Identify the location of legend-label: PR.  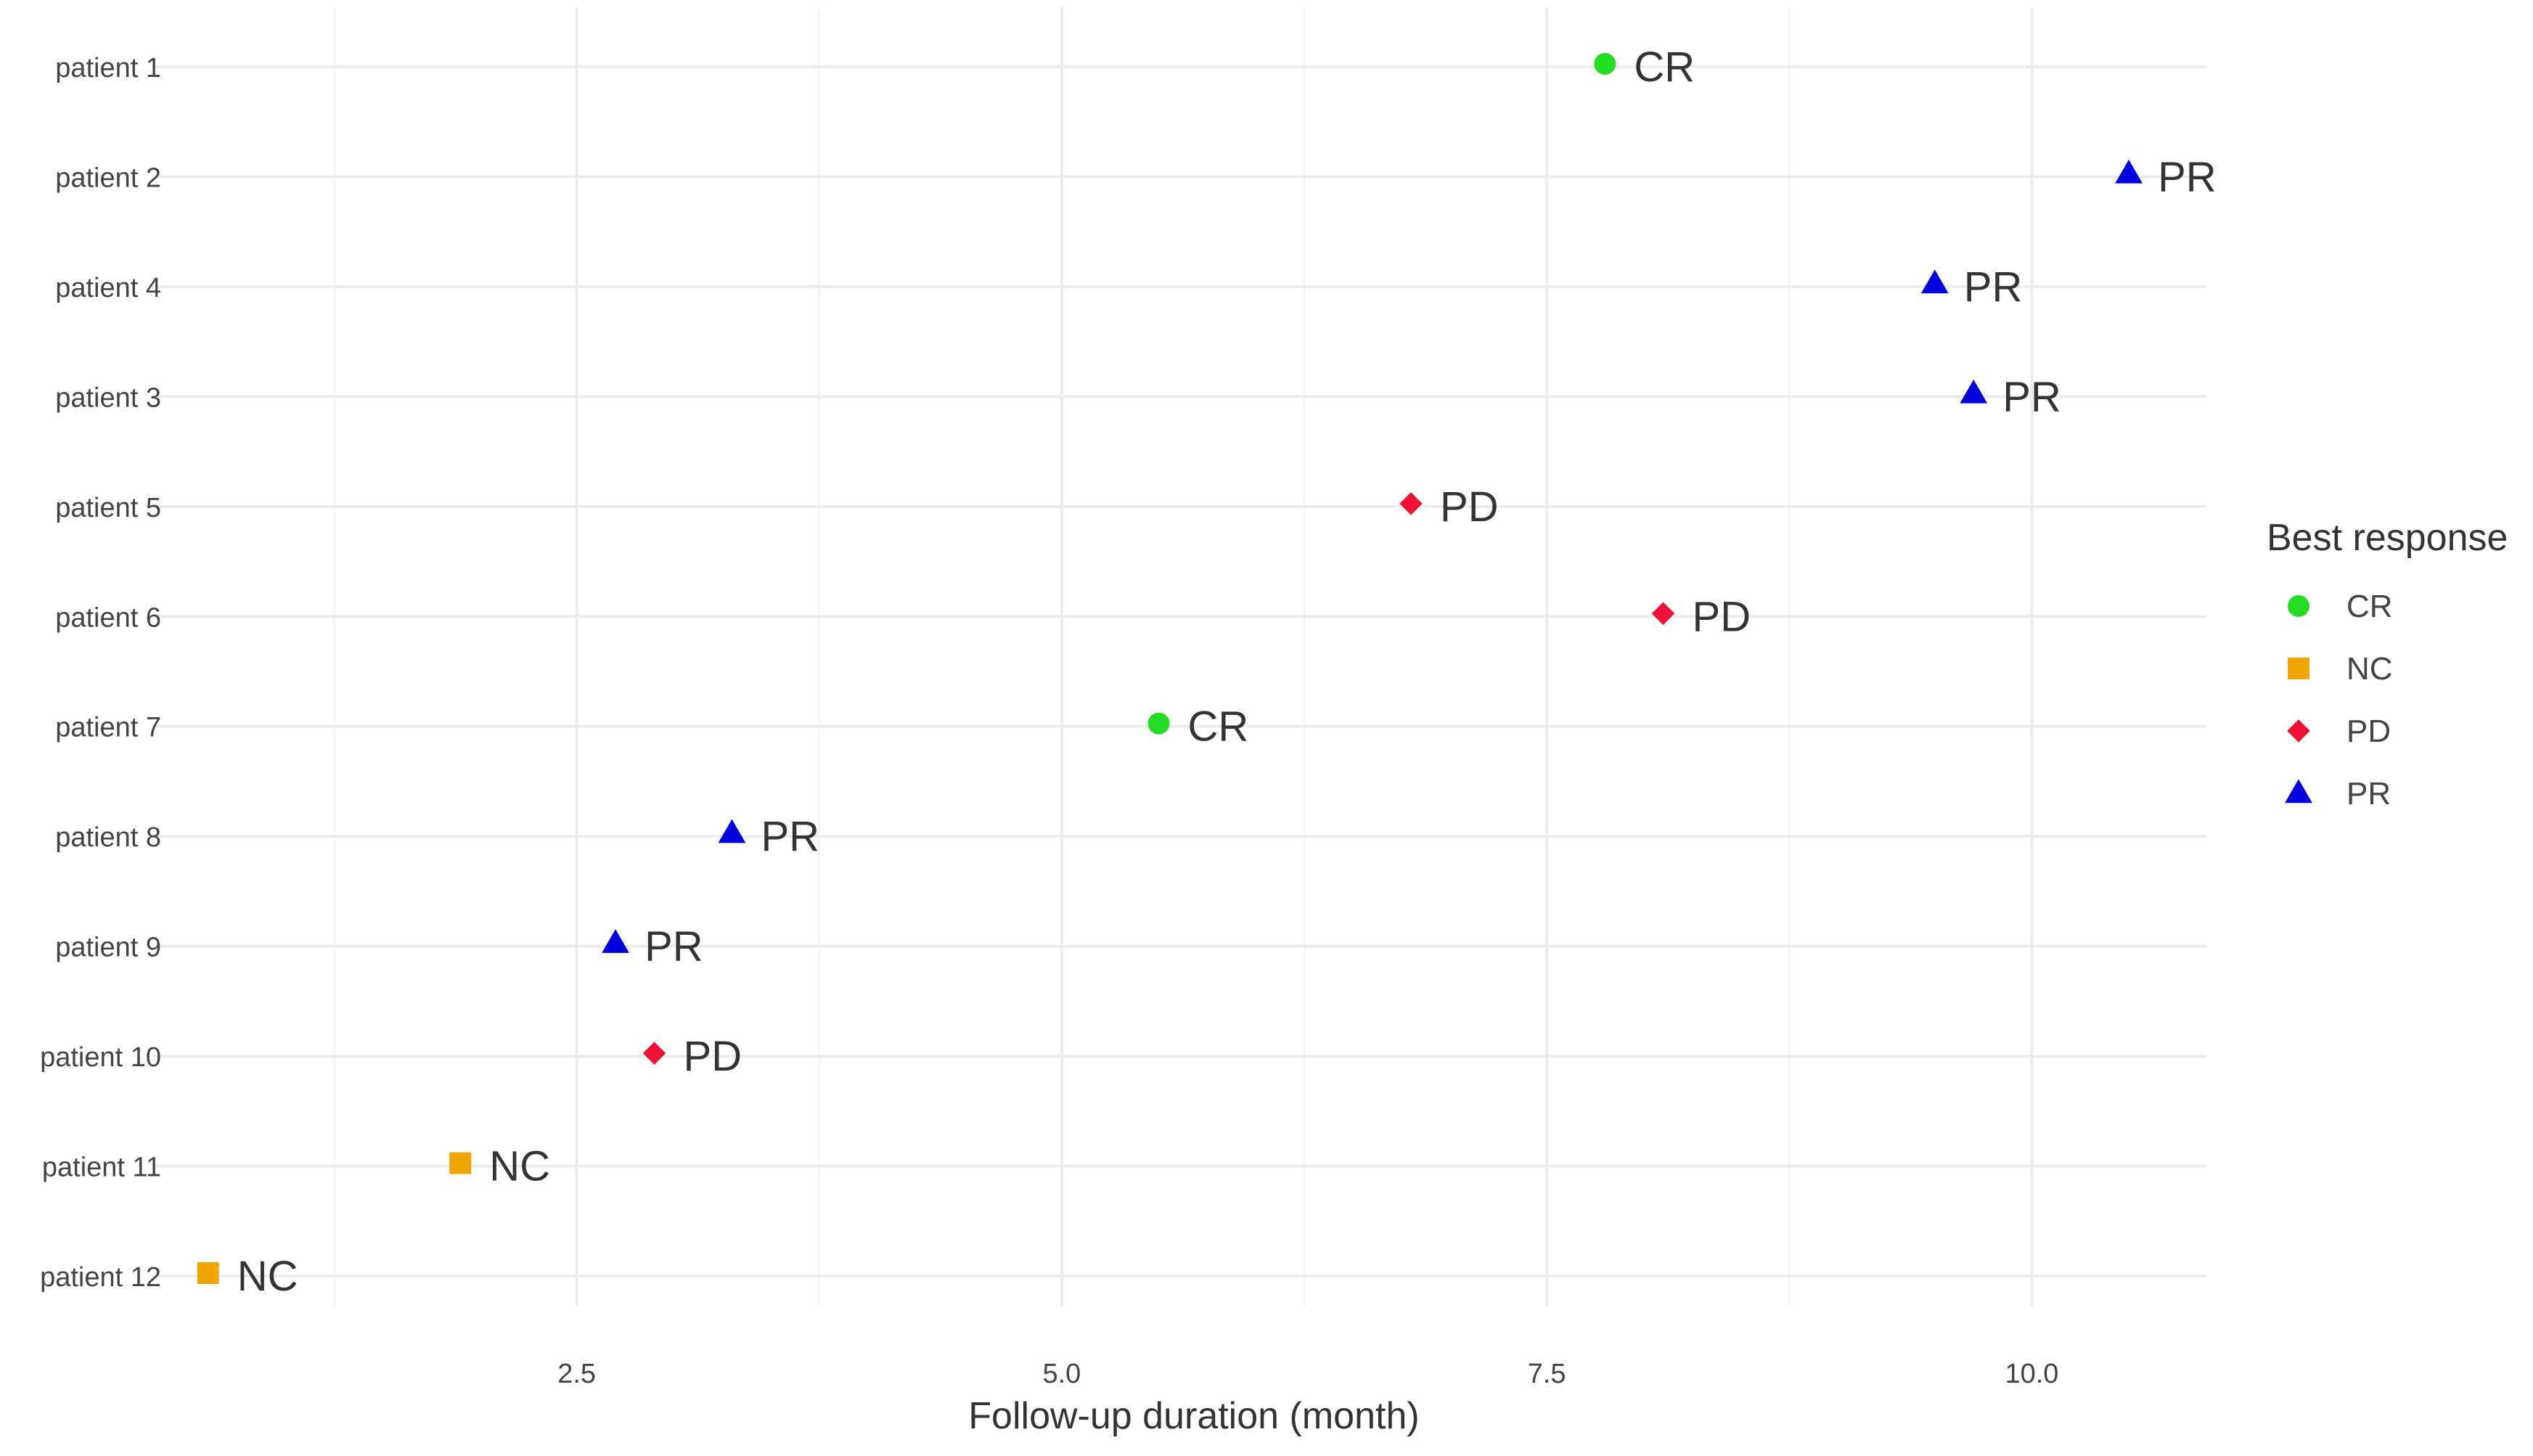
(2368, 793).